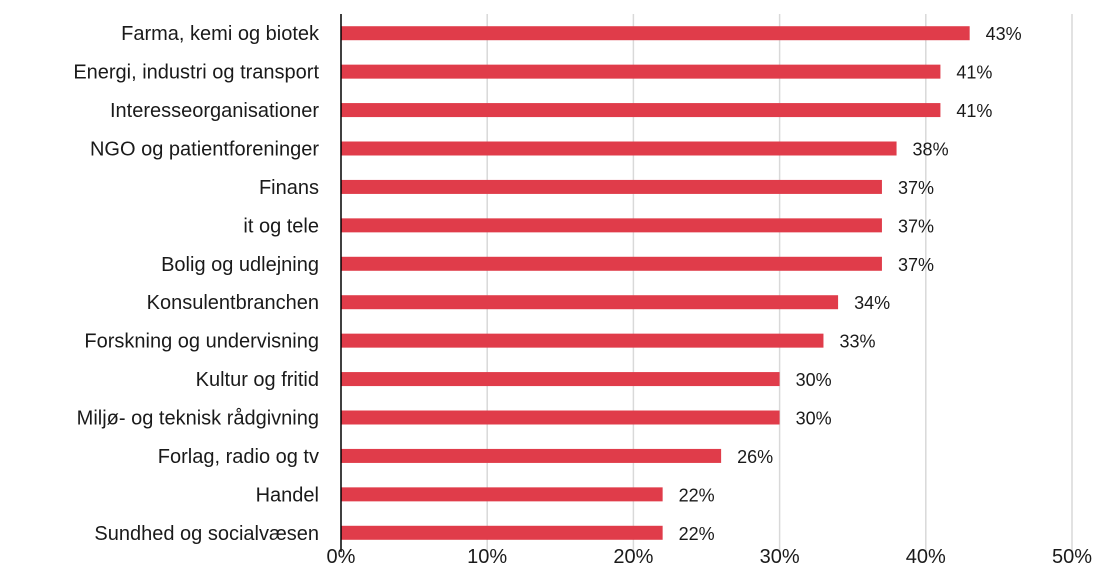  What do you see at coordinates (1004, 34) in the screenshot?
I see `value-label-0: 43%` at bounding box center [1004, 34].